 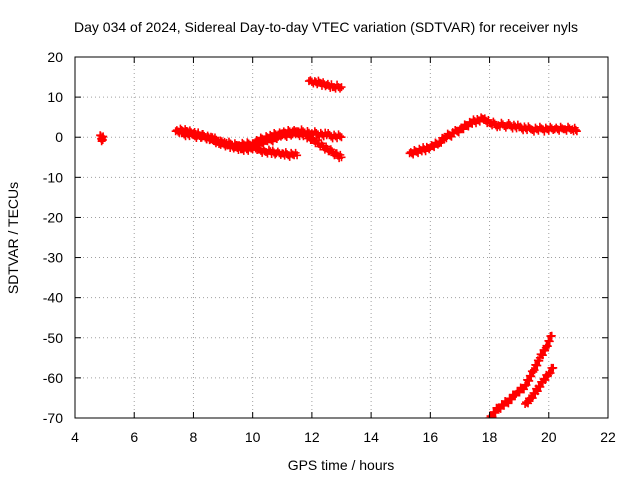 I want to click on x-tick-label: 6, so click(x=134, y=437).